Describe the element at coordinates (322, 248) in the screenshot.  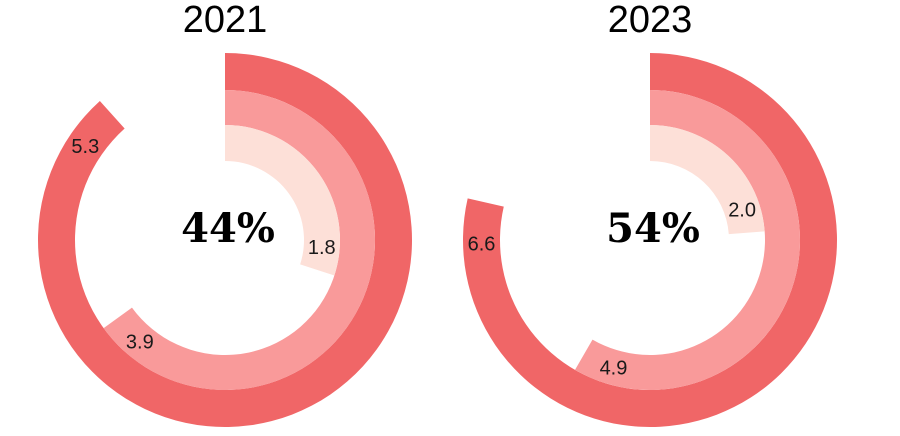
I see `ring-value-label: 1.8` at that location.